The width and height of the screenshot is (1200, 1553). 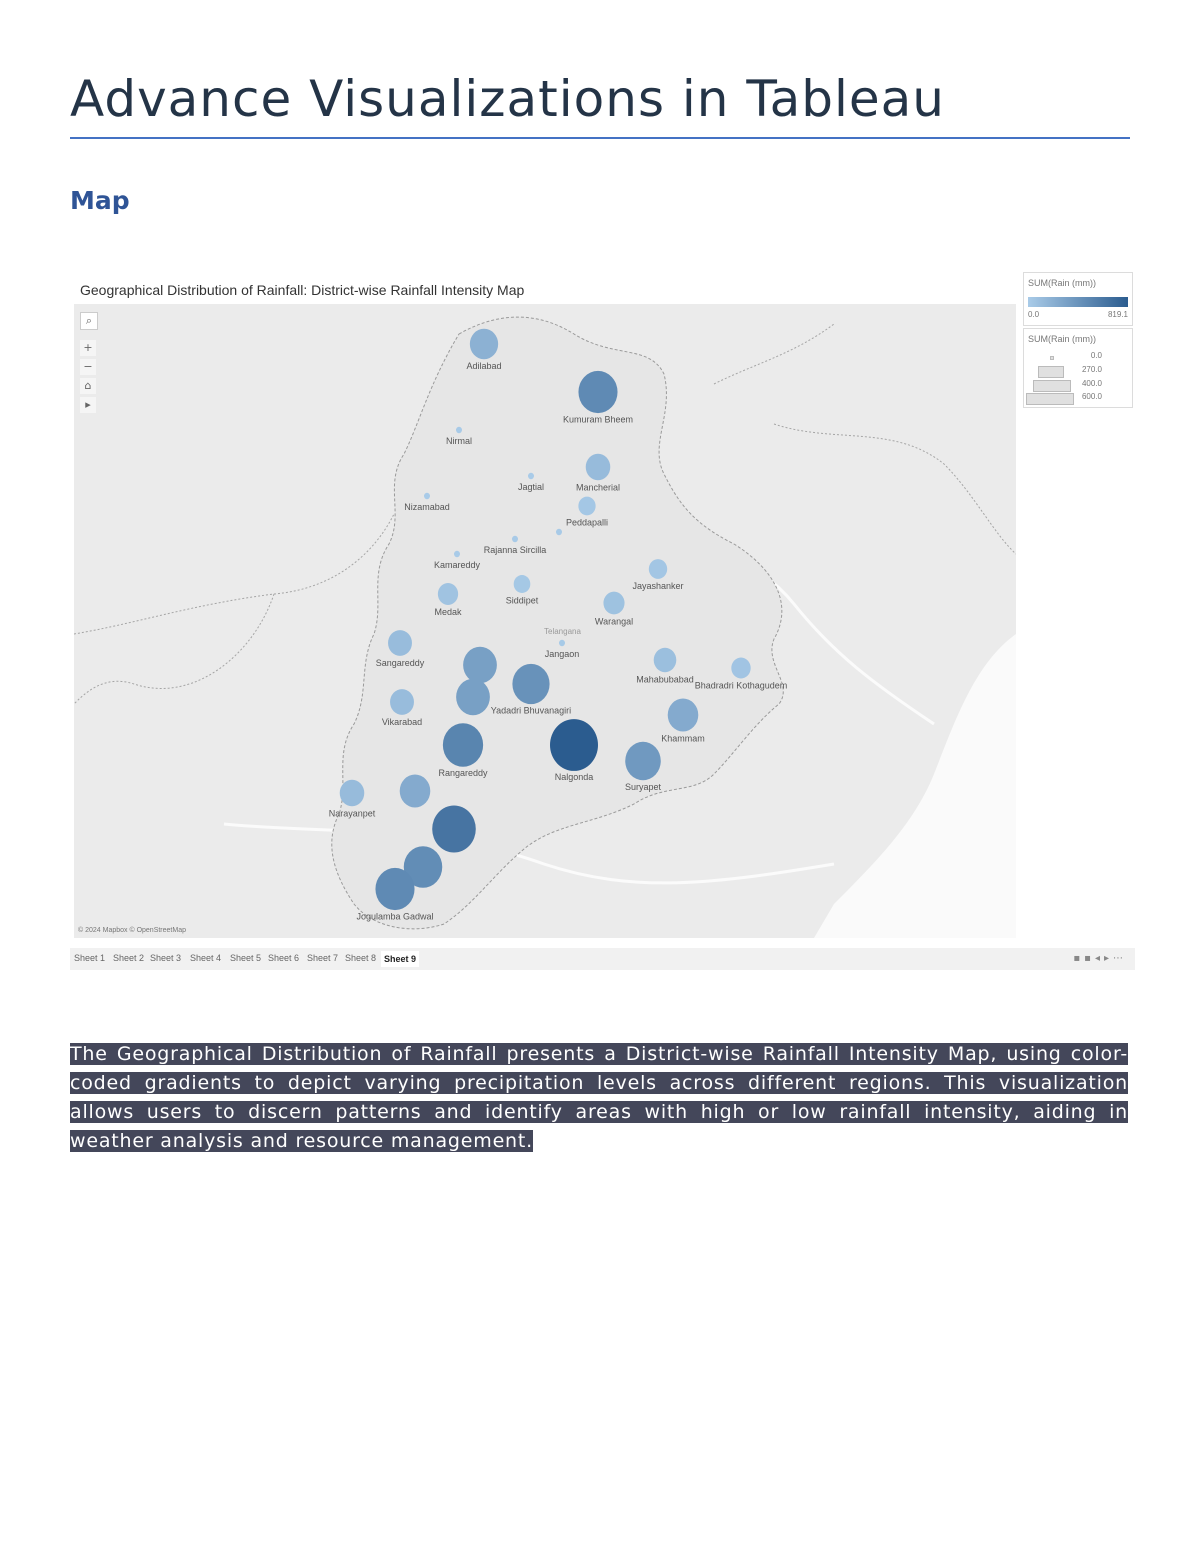 I want to click on district-label: Nalgonda, so click(x=574, y=777).